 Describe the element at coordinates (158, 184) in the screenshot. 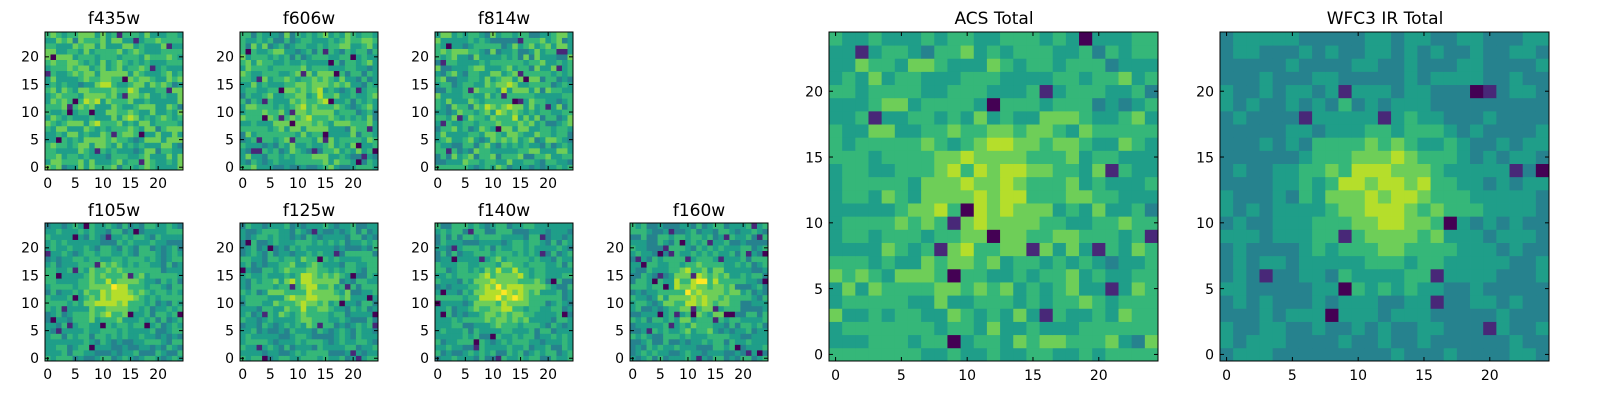

I see `x-tick-label: 20` at that location.